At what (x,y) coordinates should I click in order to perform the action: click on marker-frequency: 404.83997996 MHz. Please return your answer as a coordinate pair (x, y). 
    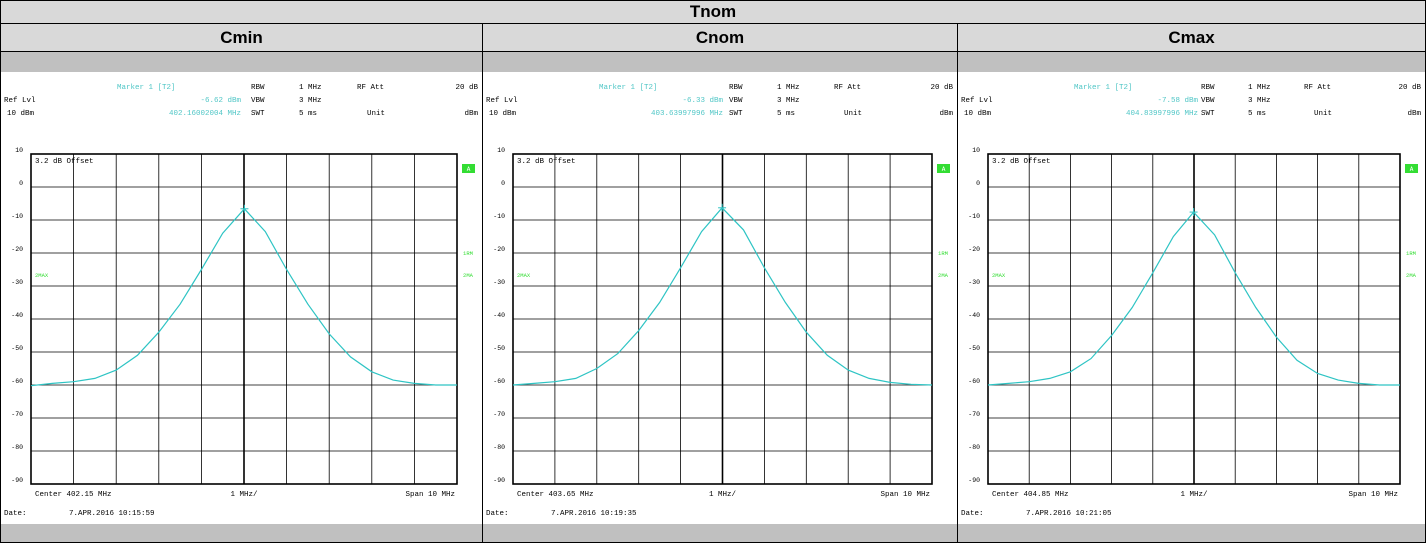
    Looking at the image, I should click on (1162, 114).